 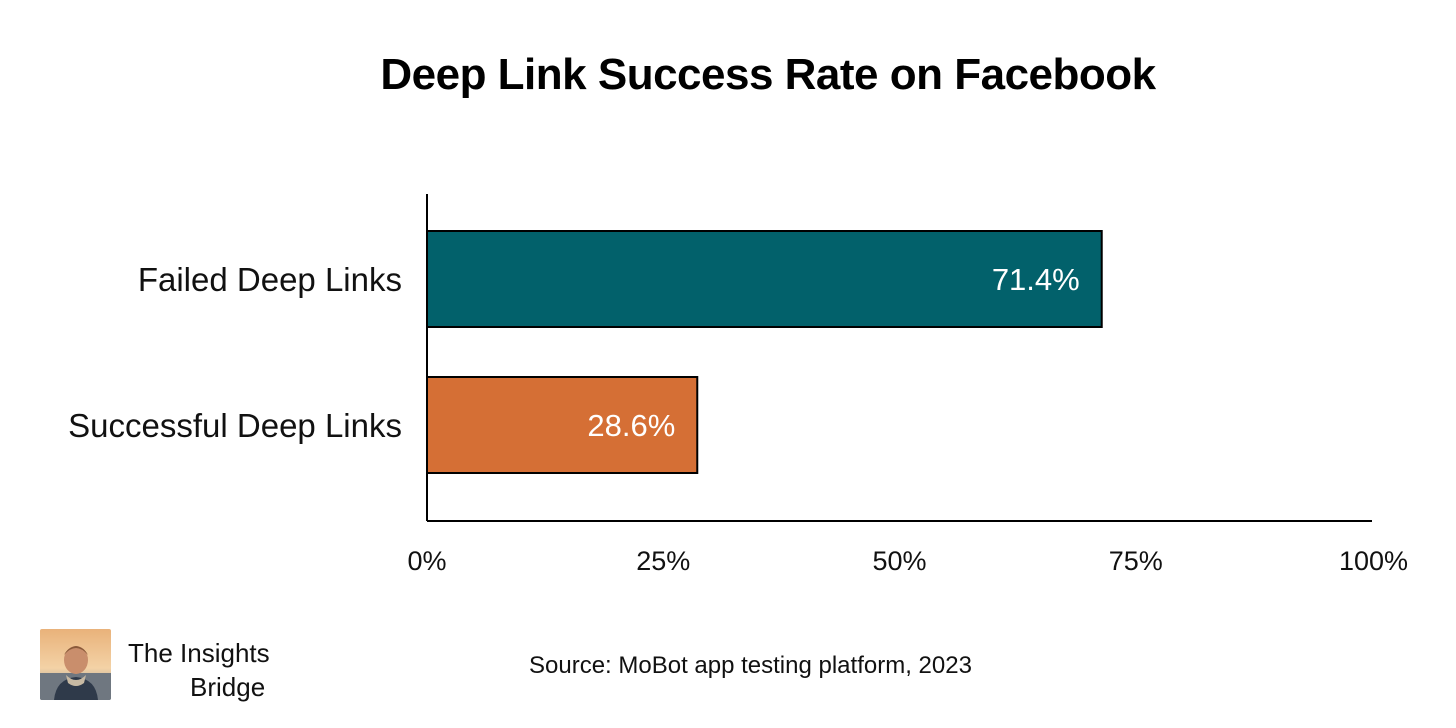 What do you see at coordinates (899, 561) in the screenshot?
I see `x-tick-label: 50%` at bounding box center [899, 561].